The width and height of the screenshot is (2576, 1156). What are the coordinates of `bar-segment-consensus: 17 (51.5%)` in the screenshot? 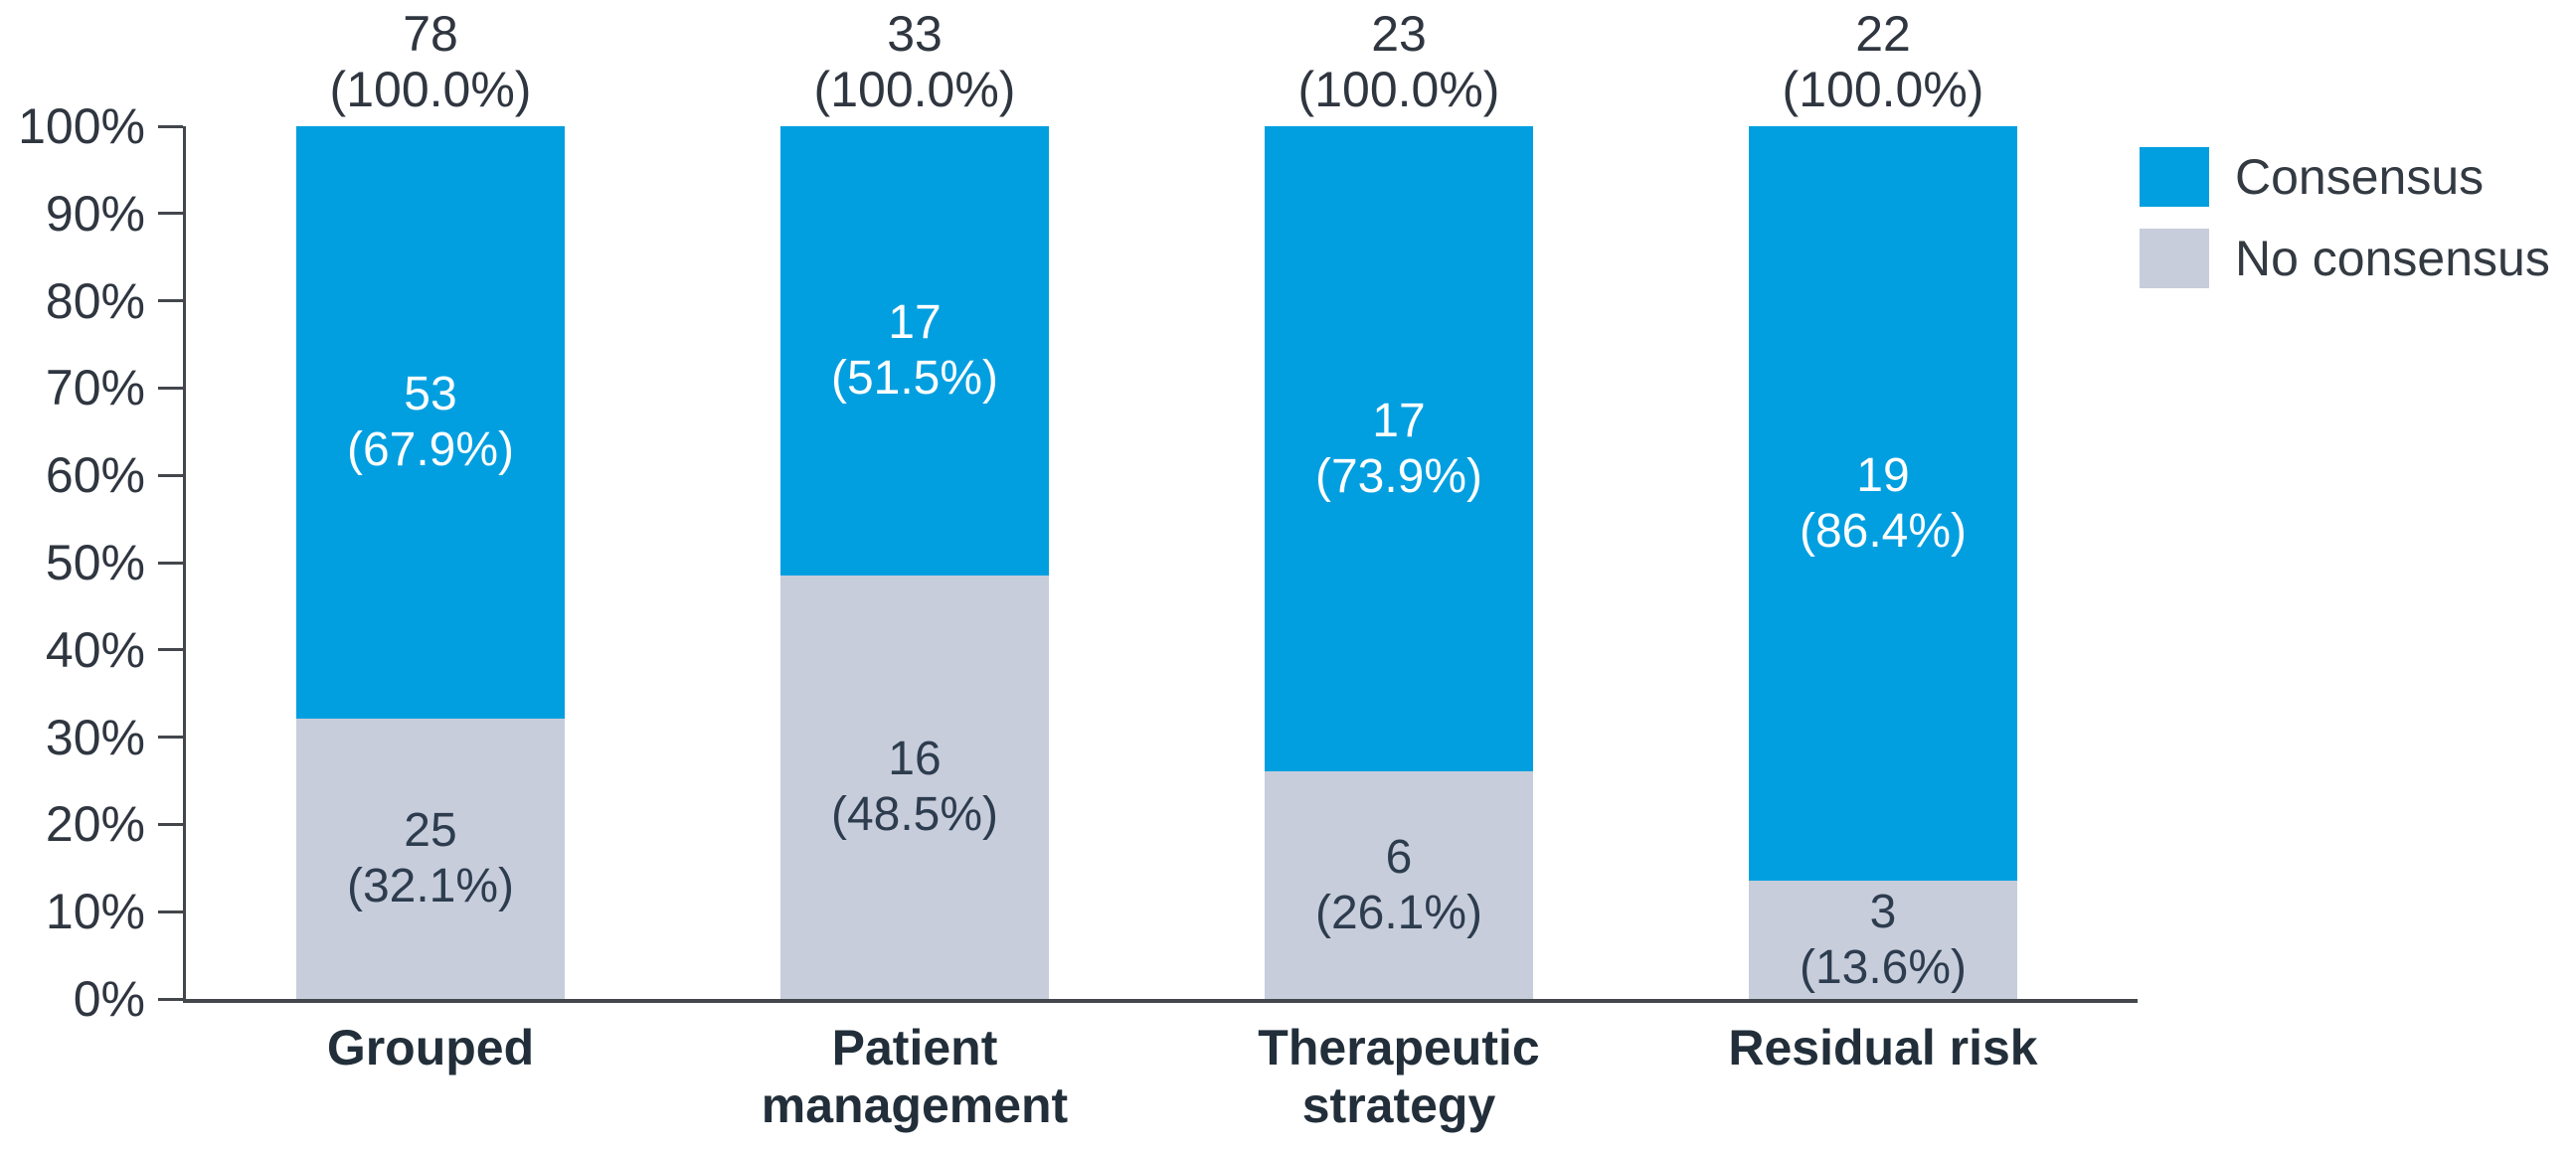 It's located at (914, 351).